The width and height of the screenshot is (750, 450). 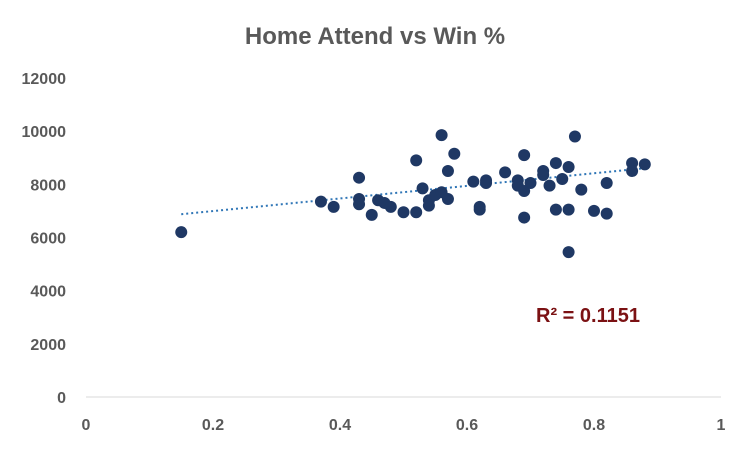 I want to click on x-tick-label: 0.6, so click(x=467, y=425).